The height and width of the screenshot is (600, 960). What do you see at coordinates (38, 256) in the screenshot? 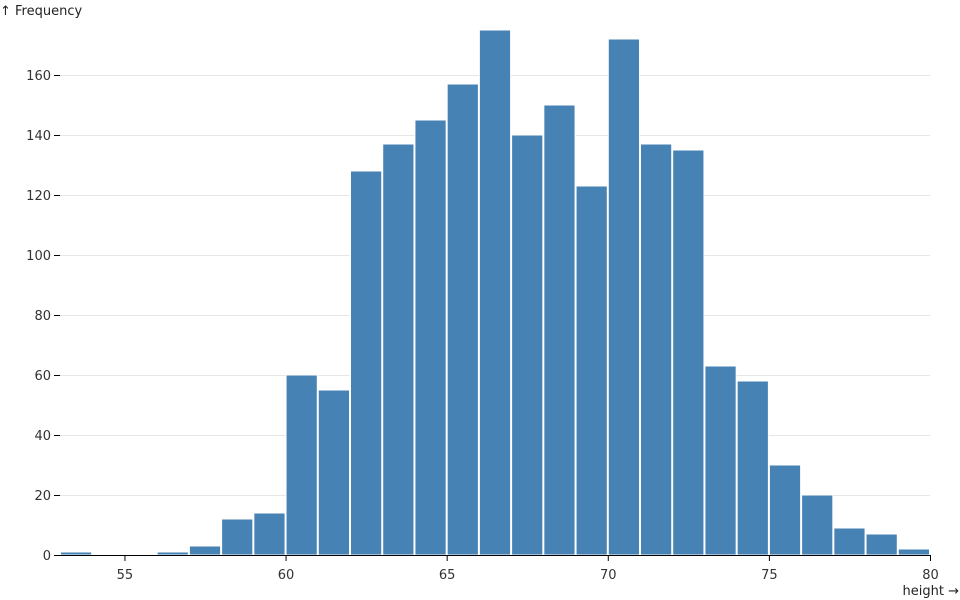
I see `y-tick-label: 100` at bounding box center [38, 256].